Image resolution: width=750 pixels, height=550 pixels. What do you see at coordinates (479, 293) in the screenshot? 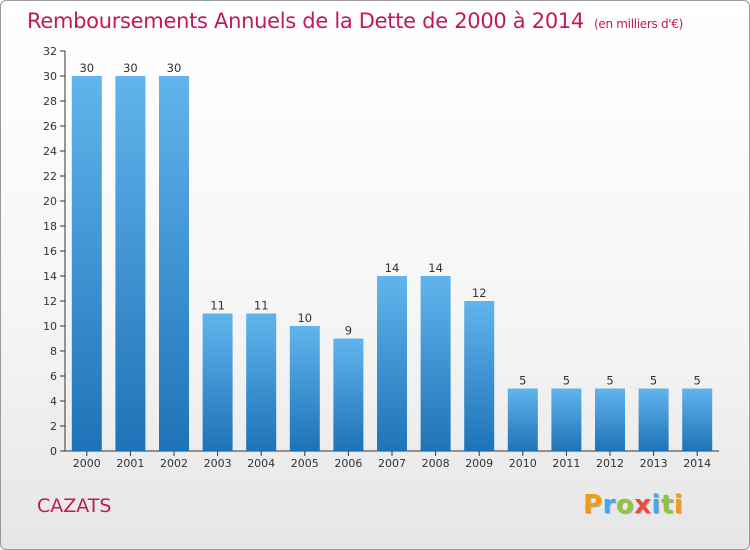
I see `bar-value-label: 12` at bounding box center [479, 293].